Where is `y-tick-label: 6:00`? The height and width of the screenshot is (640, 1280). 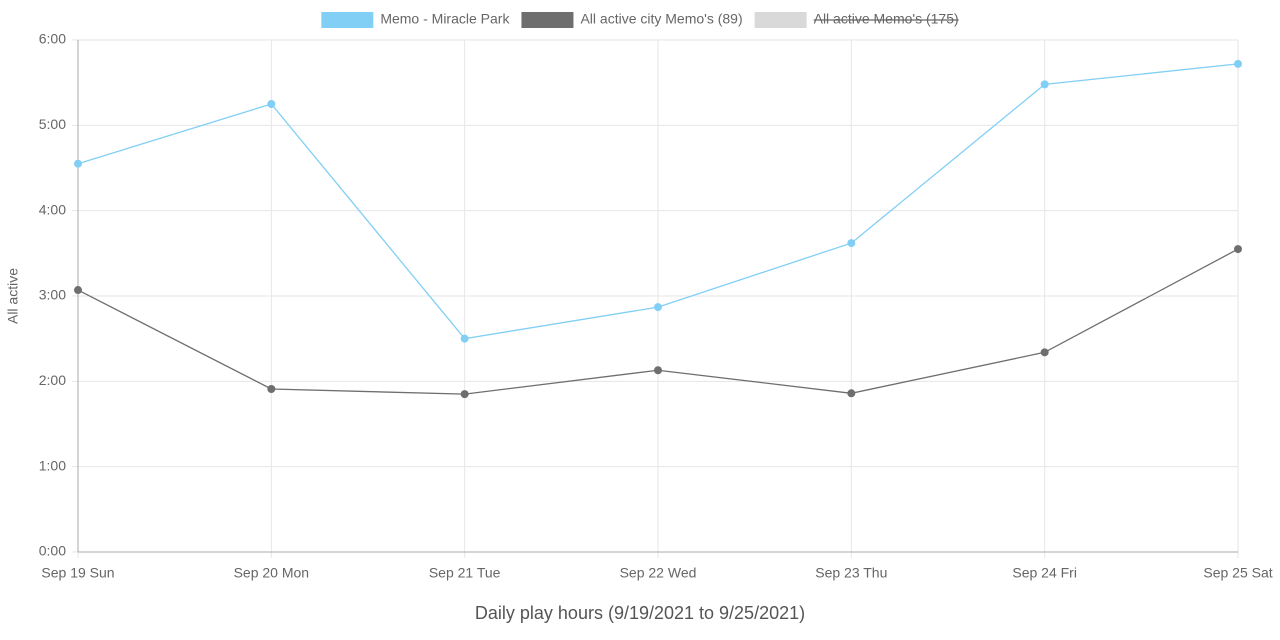 y-tick-label: 6:00 is located at coordinates (52, 39).